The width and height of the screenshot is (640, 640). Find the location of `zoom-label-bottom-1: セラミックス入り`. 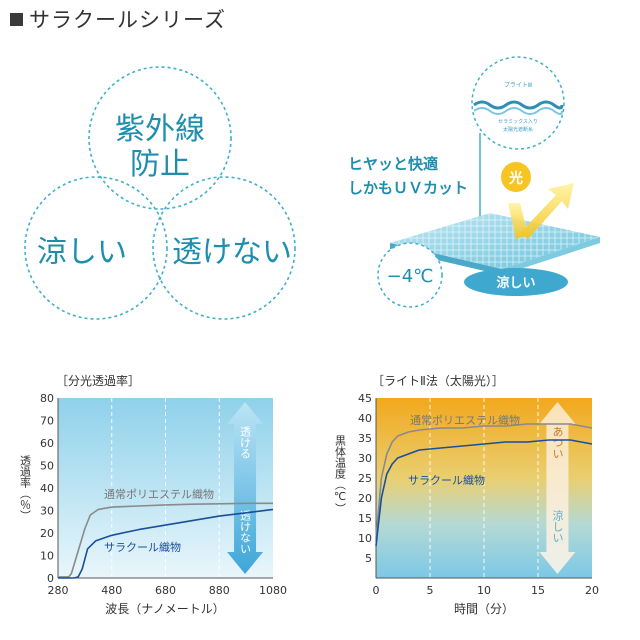

zoom-label-bottom-1: セラミックス入り is located at coordinates (518, 122).